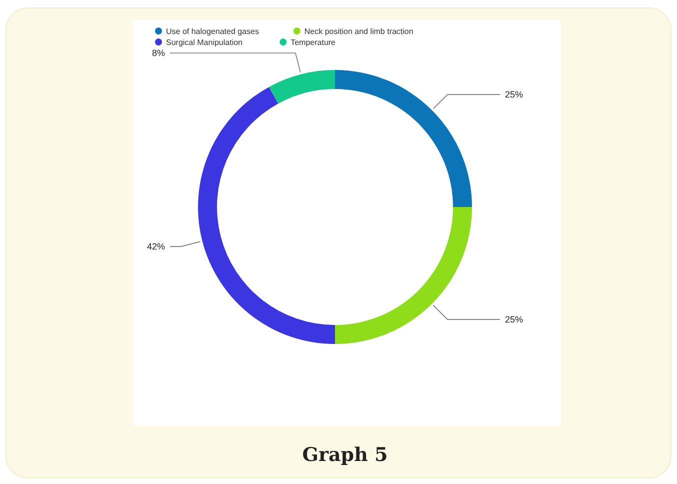  Describe the element at coordinates (155, 247) in the screenshot. I see `data-label: 42%` at that location.